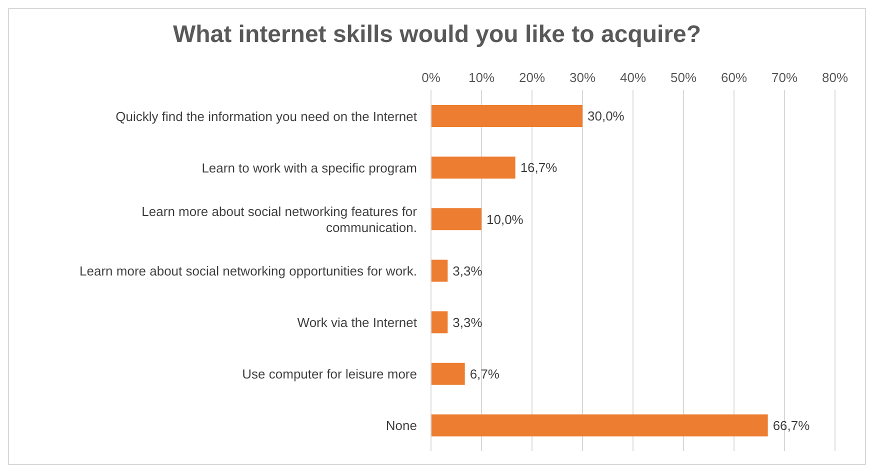  I want to click on x-tick-label: 70%, so click(784, 77).